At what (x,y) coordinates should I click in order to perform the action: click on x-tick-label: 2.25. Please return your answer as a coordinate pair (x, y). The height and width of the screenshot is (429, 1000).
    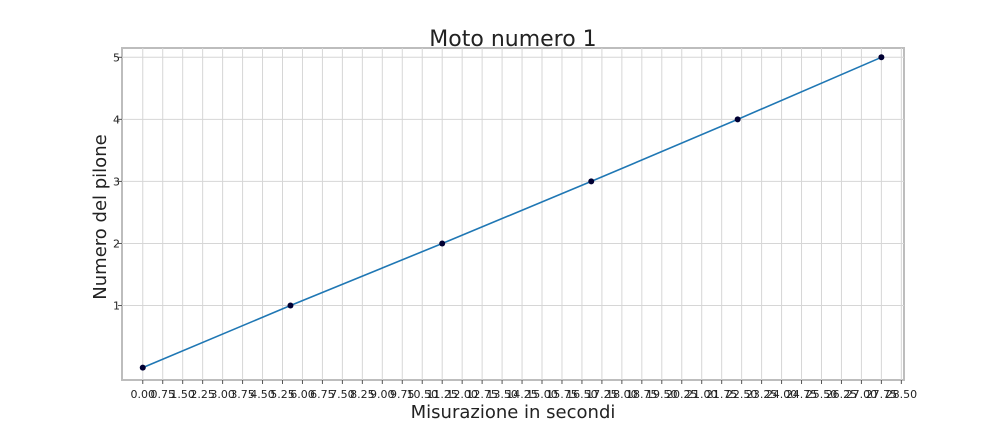
    Looking at the image, I should click on (202, 394).